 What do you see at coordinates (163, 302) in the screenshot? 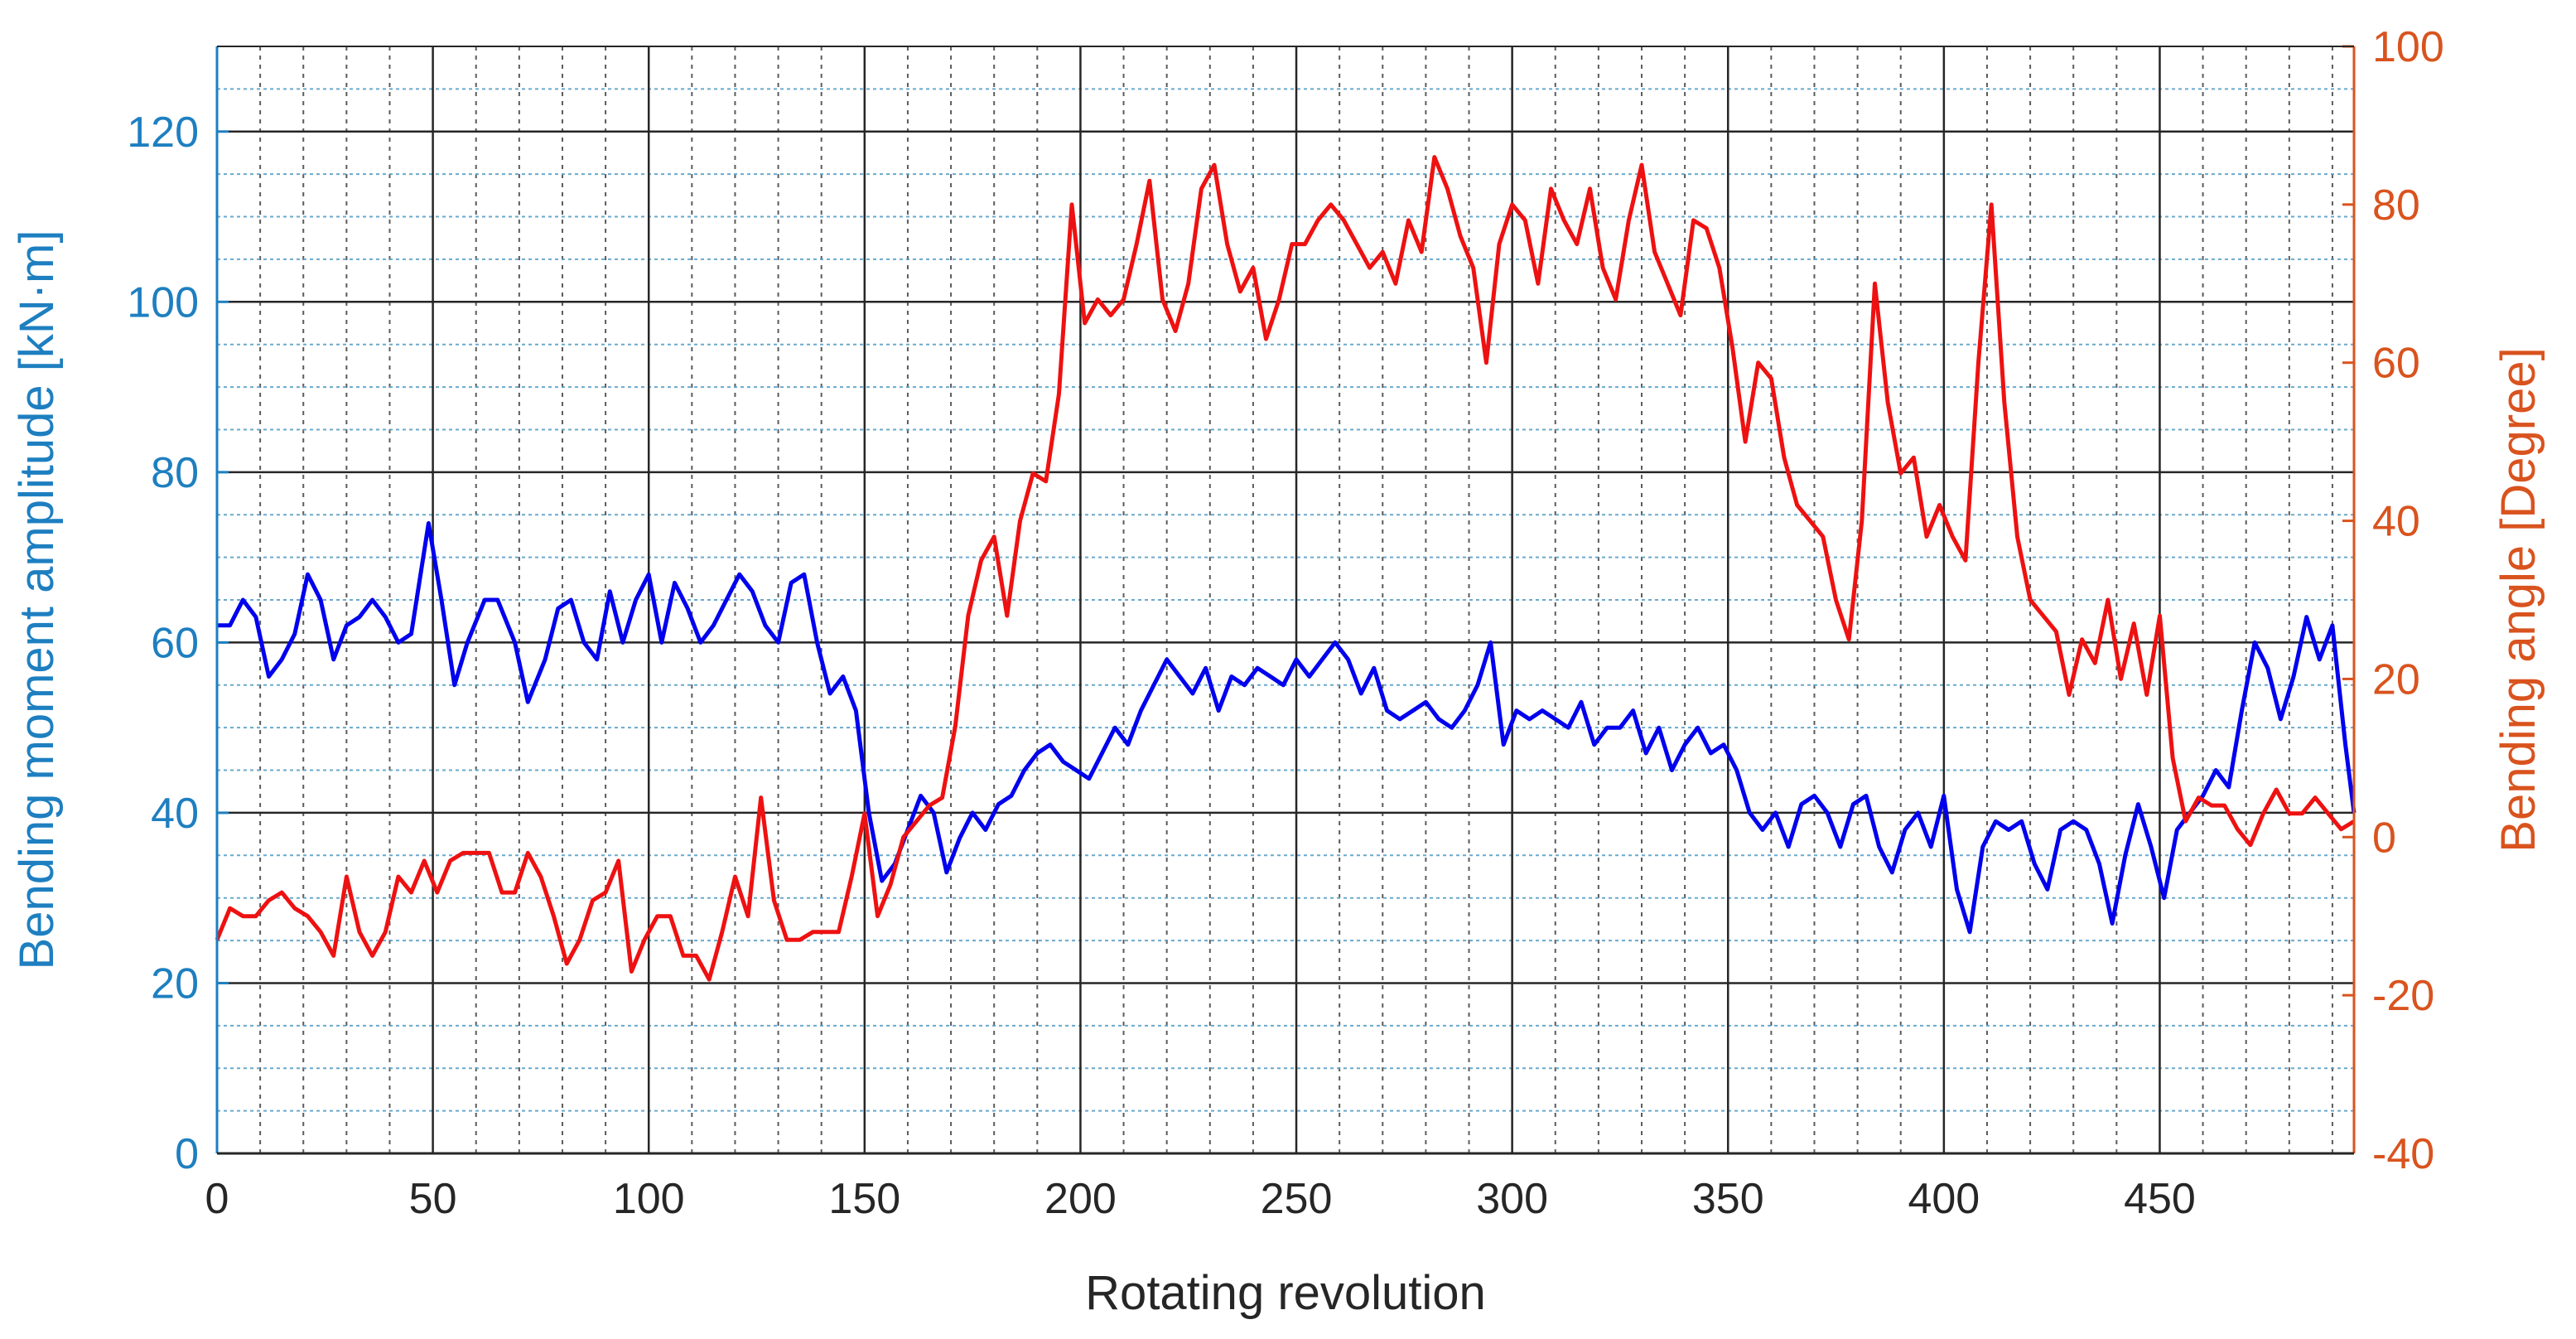
I see `left-tick-label: 100` at bounding box center [163, 302].